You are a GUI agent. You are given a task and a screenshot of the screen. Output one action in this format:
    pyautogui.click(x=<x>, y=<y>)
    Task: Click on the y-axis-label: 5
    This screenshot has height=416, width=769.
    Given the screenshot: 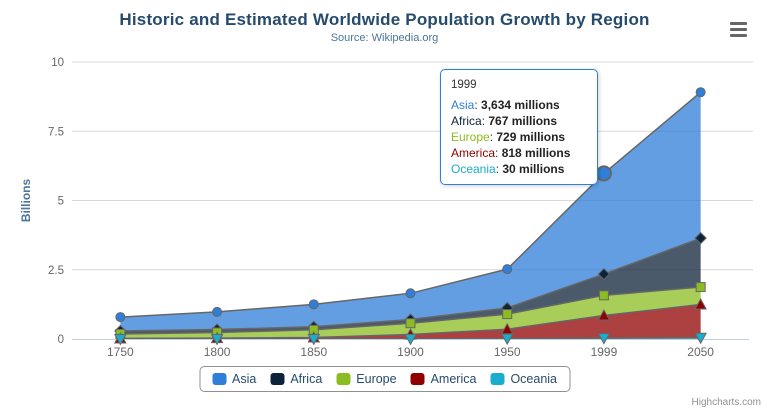 What is the action you would take?
    pyautogui.click(x=61, y=202)
    